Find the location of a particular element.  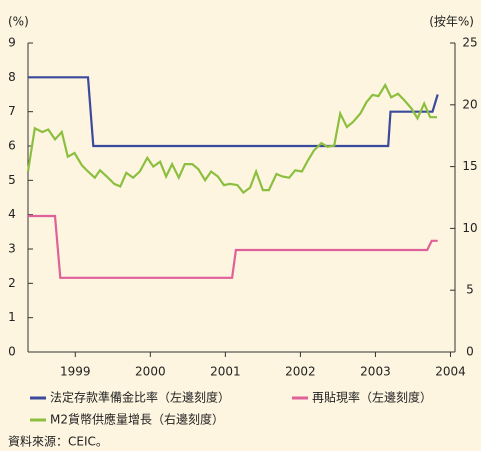

y-tick-label: 2 is located at coordinates (12, 283).